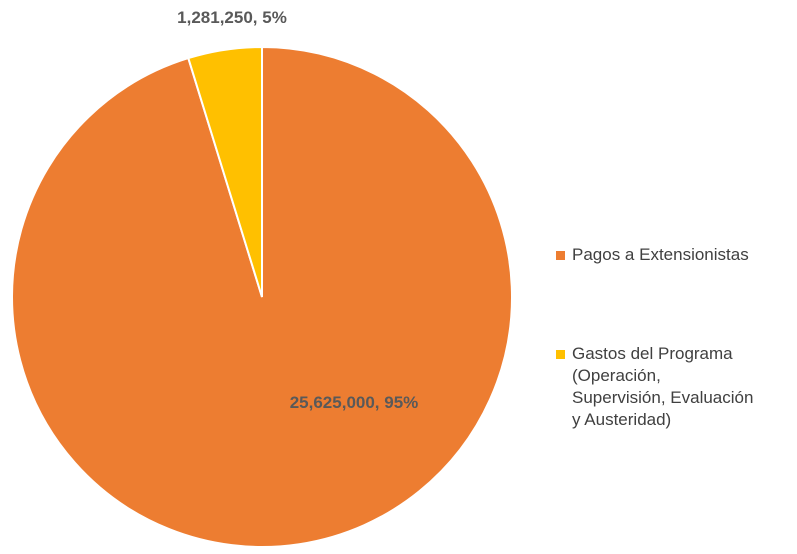  Describe the element at coordinates (560, 354) in the screenshot. I see `legend-swatch-yellow` at that location.